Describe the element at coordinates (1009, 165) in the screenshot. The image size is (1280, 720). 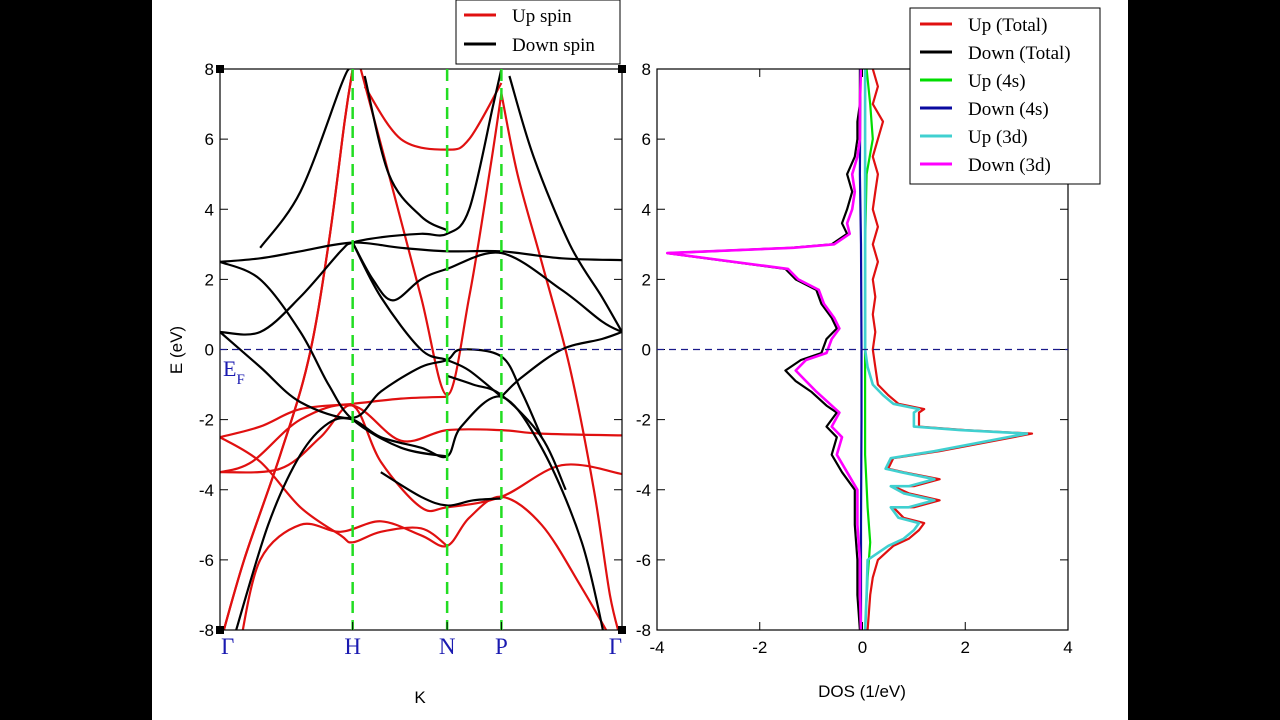
I see `dos-legend-label: Down (3d)` at that location.